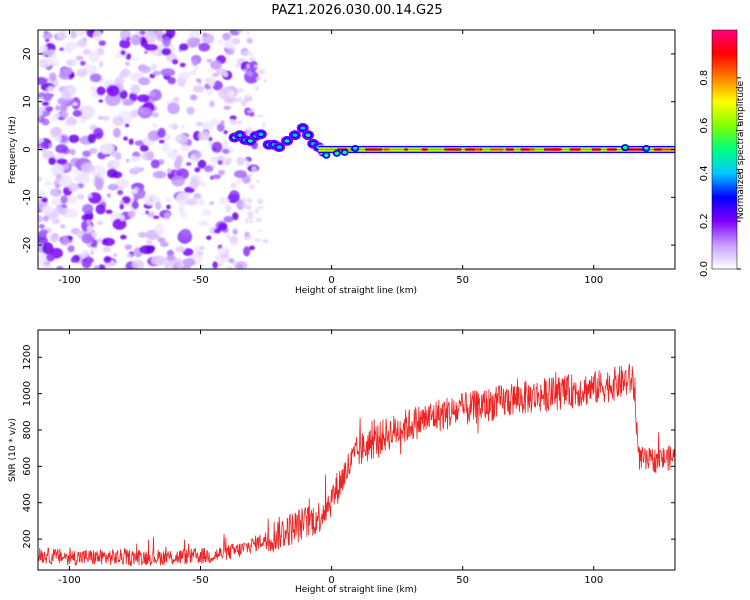 The height and width of the screenshot is (600, 750). Describe the element at coordinates (331, 280) in the screenshot. I see `spectrogram-xtick-label: 0` at that location.